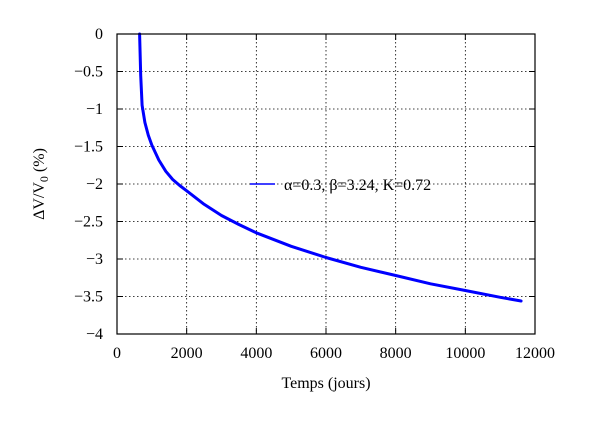  What do you see at coordinates (187, 353) in the screenshot?
I see `x-tick-label: 2000` at bounding box center [187, 353].